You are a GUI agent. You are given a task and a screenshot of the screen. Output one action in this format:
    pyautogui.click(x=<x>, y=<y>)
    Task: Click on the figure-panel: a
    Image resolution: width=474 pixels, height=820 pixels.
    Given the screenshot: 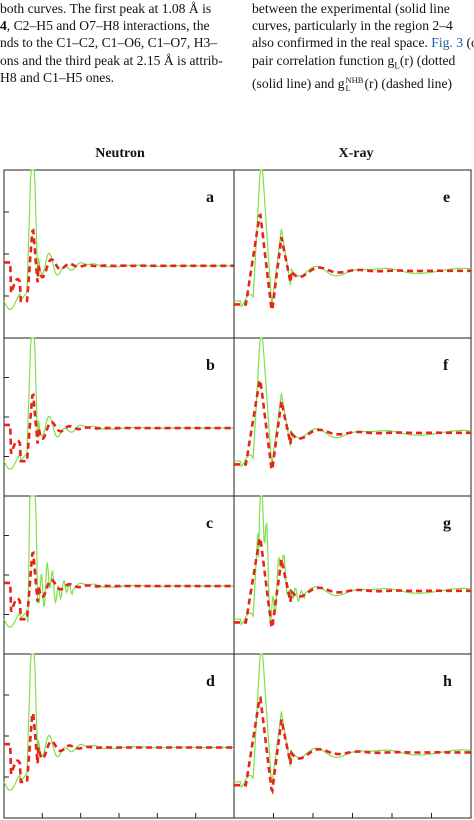 What is the action you would take?
    pyautogui.click(x=119, y=254)
    